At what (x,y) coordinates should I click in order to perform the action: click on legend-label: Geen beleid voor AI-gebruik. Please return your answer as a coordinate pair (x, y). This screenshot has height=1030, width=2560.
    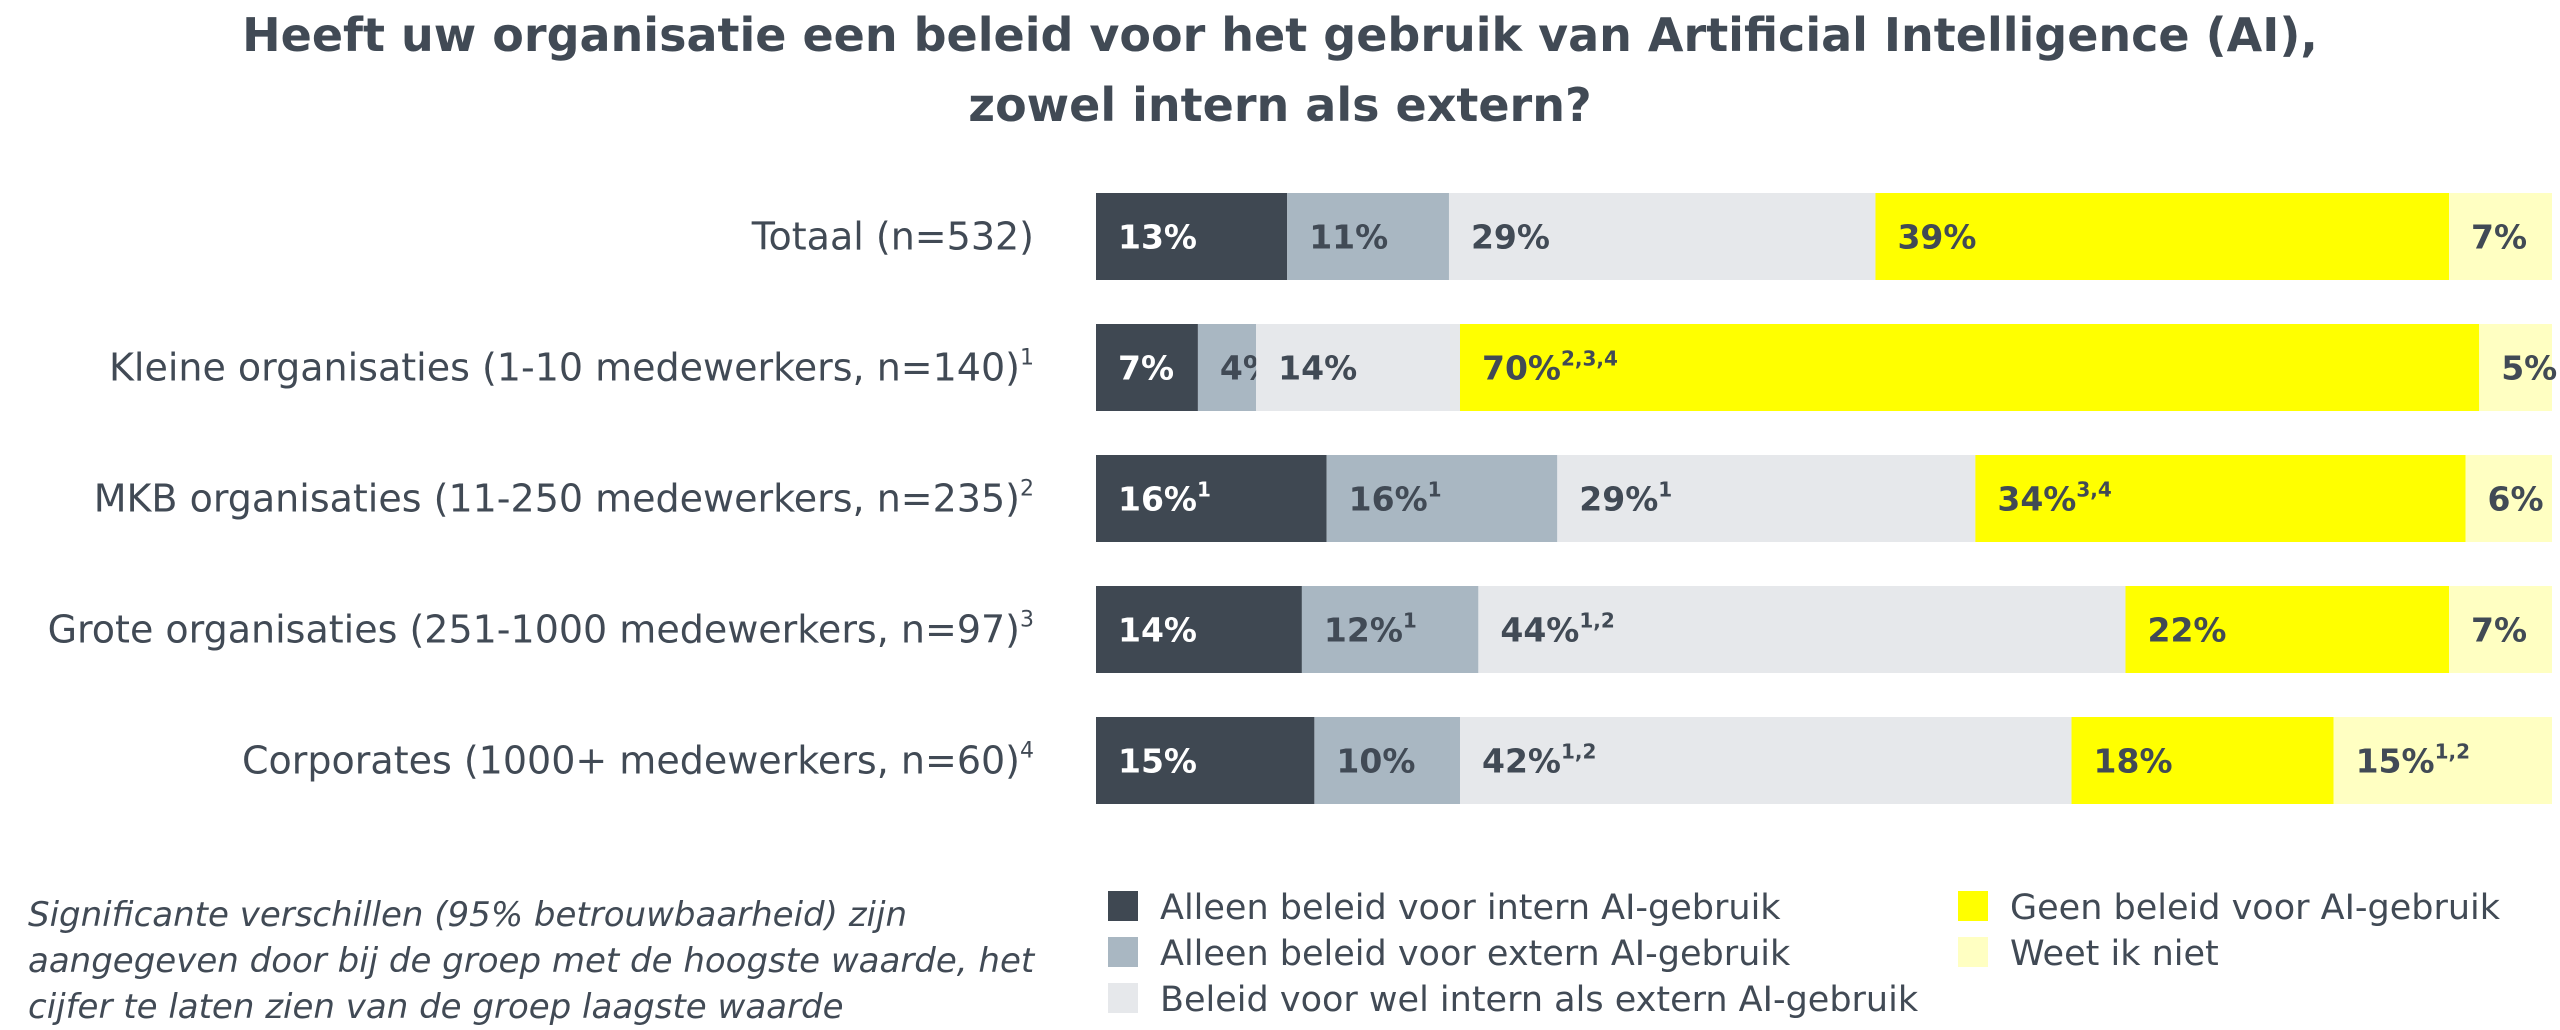
    Looking at the image, I should click on (2255, 908).